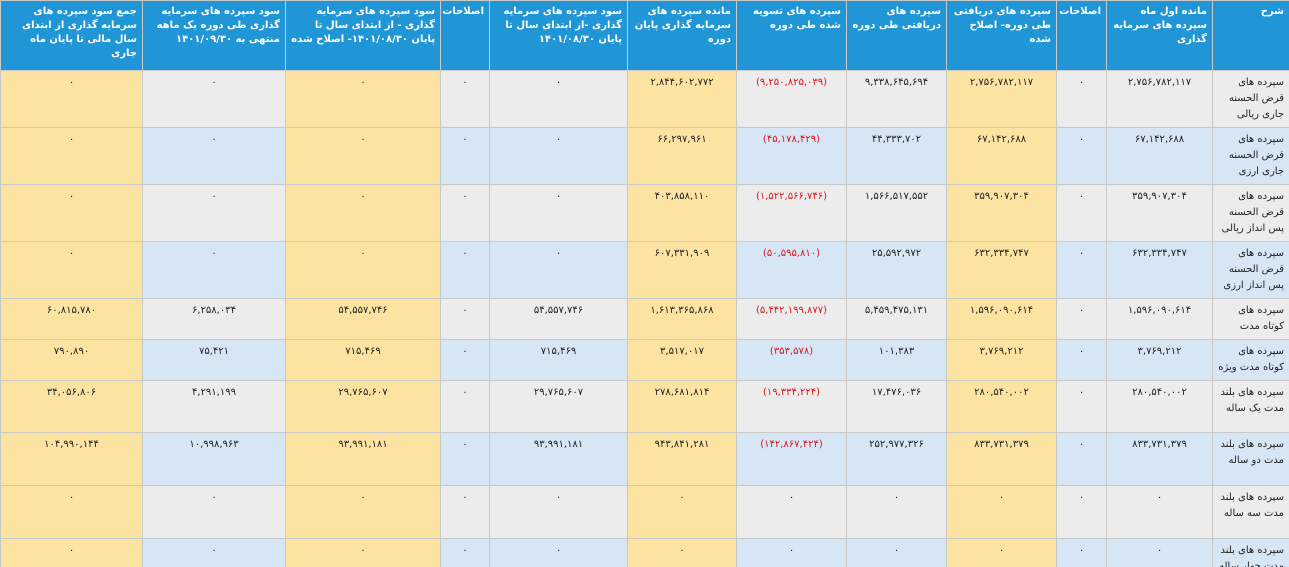 This screenshot has height=567, width=1289. What do you see at coordinates (896, 213) in the screenshot?
I see `table-cell: ۱,۵۶۶,۵۱۷,۵۵۲` at bounding box center [896, 213].